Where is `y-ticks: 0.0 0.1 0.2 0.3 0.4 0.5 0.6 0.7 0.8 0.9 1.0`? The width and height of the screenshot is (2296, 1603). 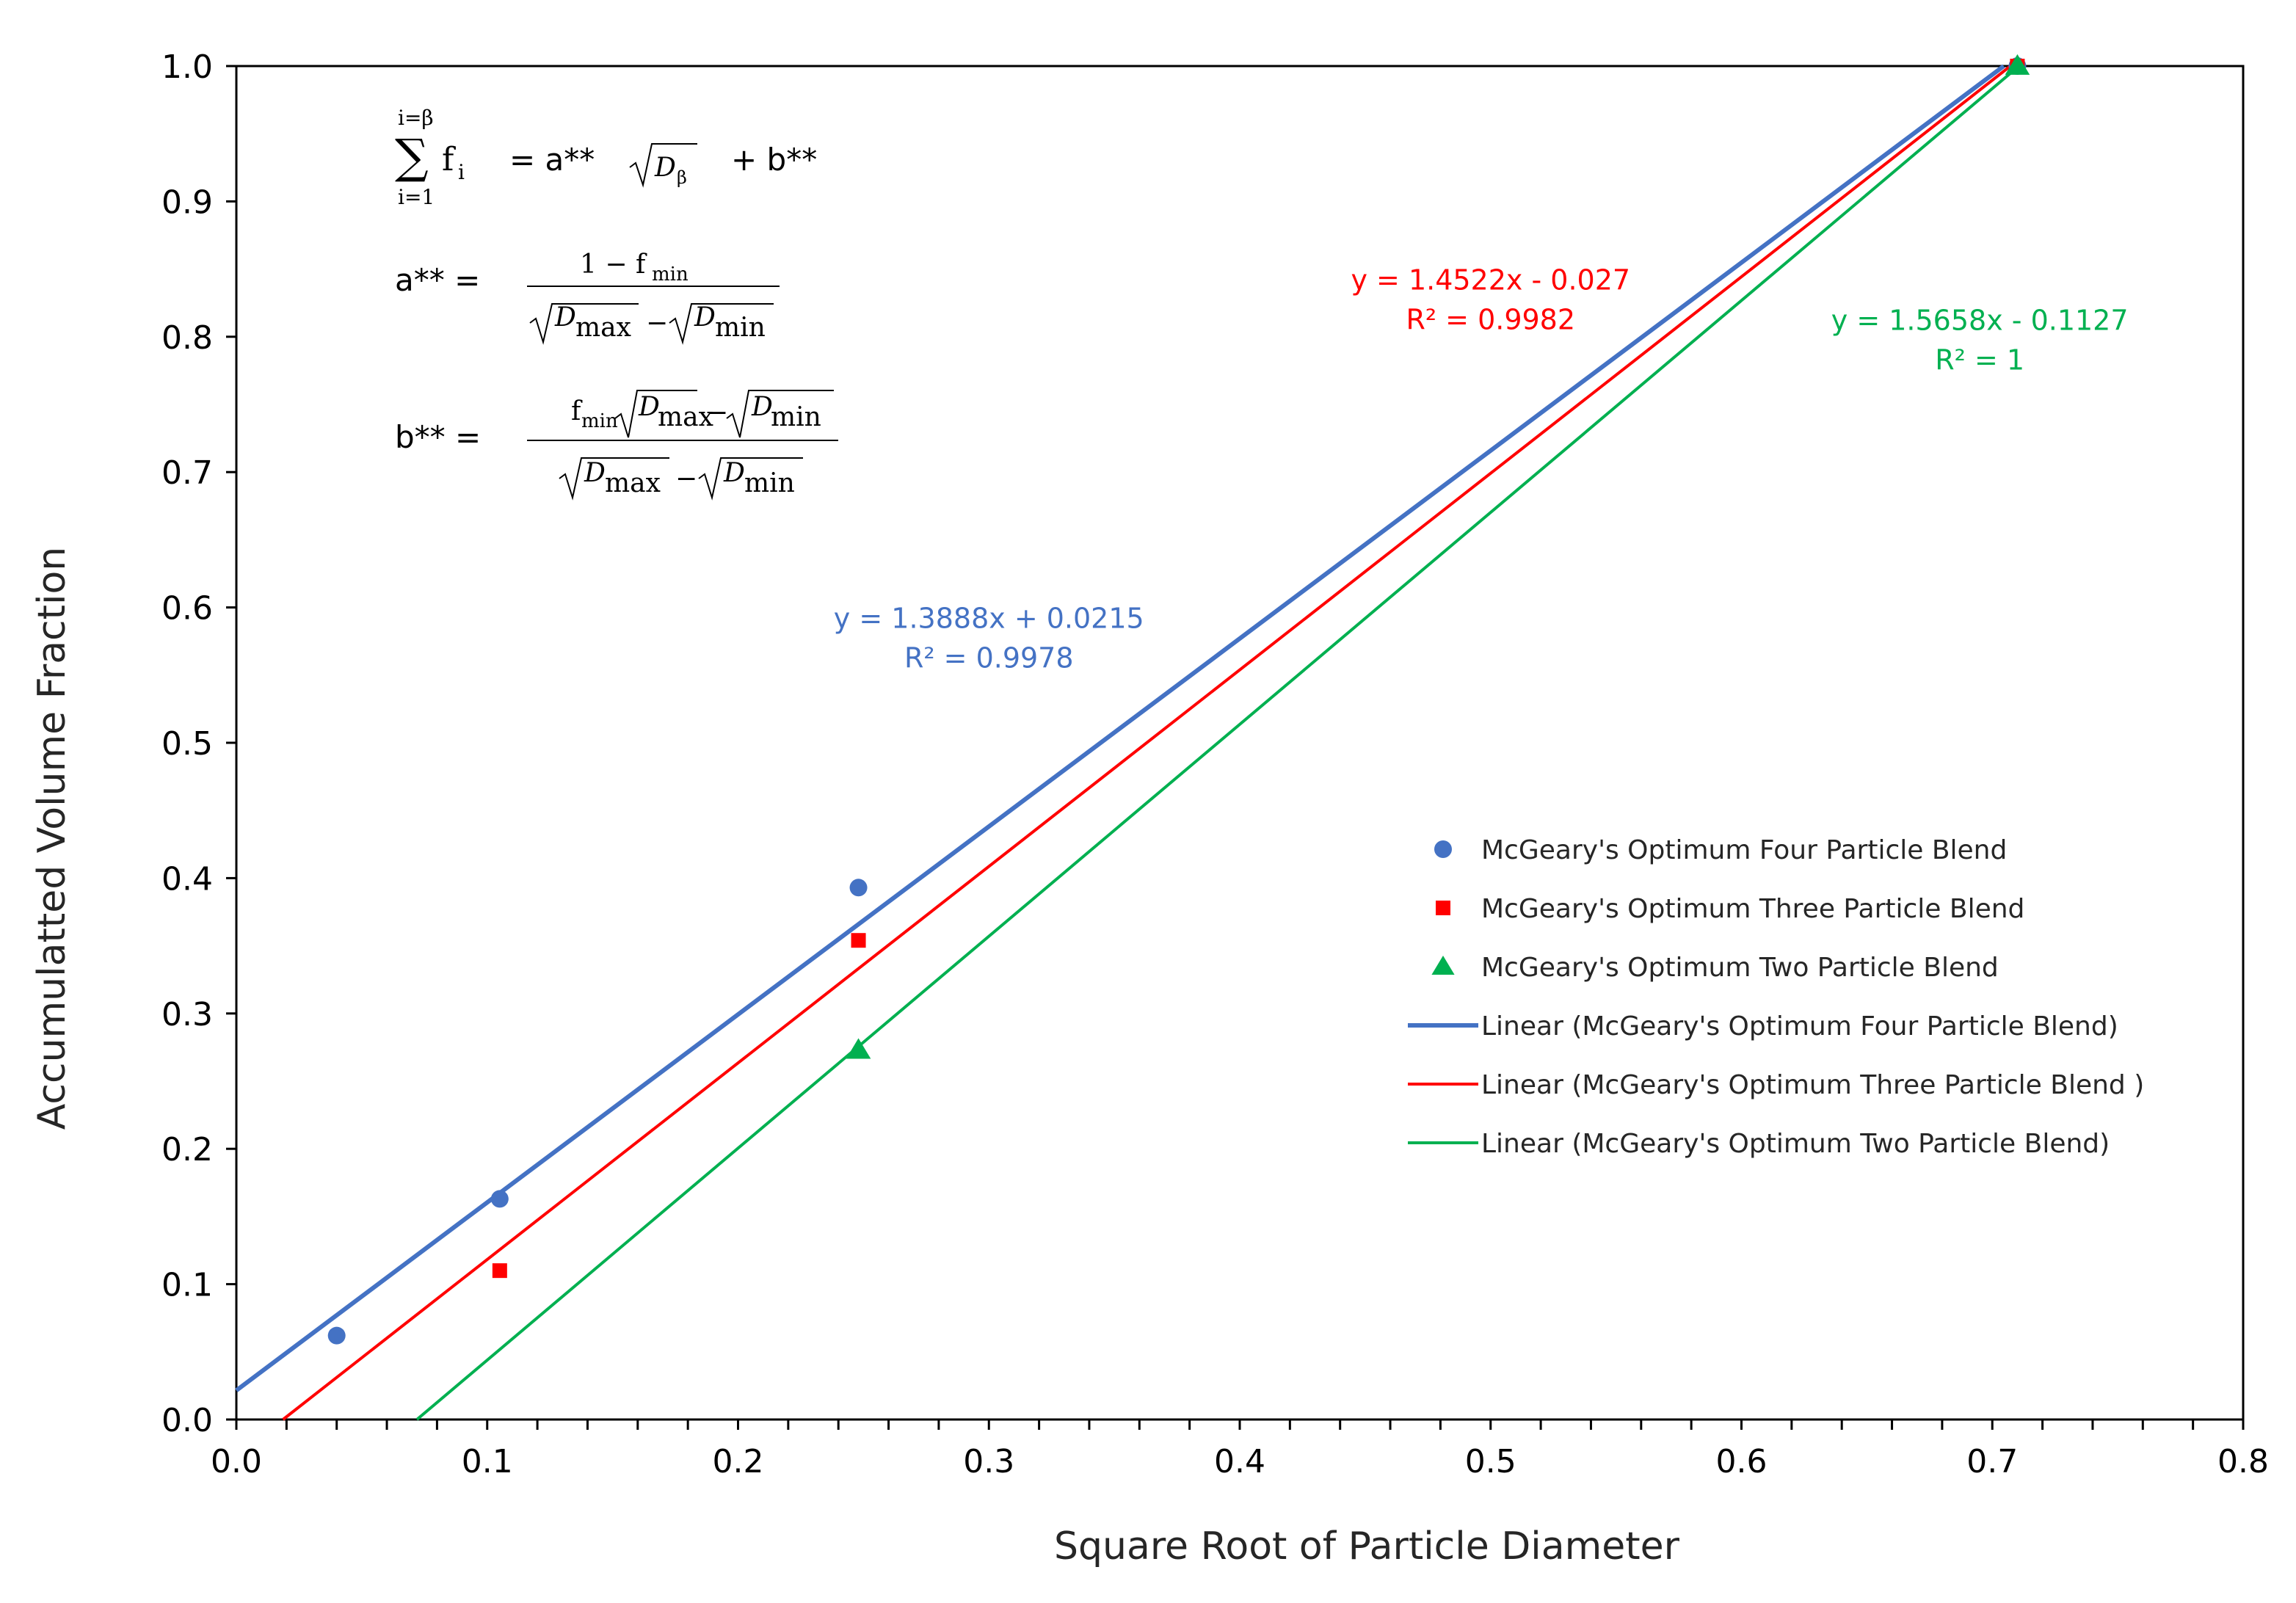
y-ticks: 0.0 0.1 0.2 0.3 0.4 0.5 0.6 0.7 0.8 0.9 1.0 is located at coordinates (198, 743).